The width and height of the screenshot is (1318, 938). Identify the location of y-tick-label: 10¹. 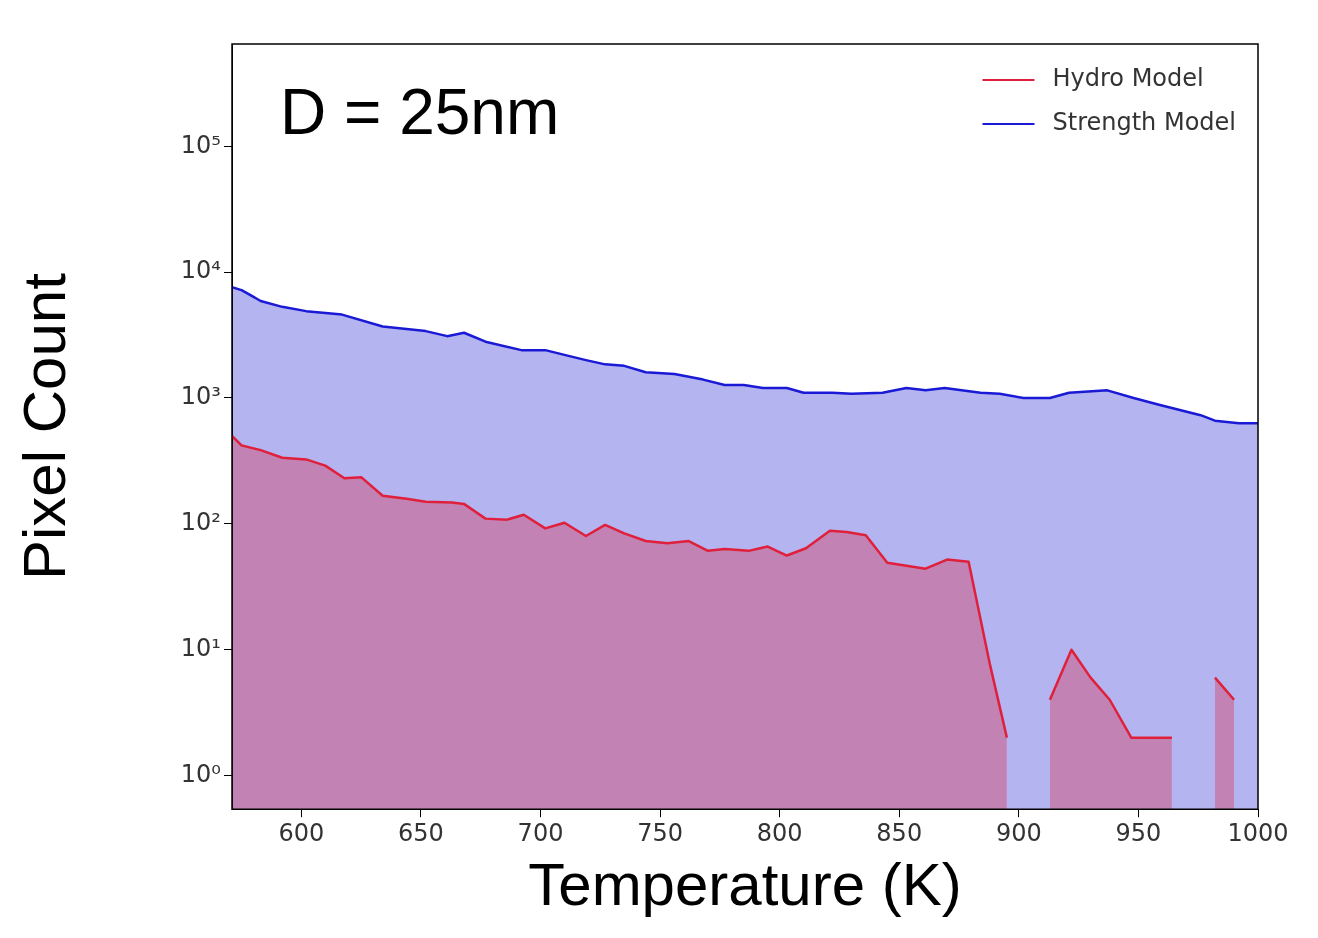
(200, 647).